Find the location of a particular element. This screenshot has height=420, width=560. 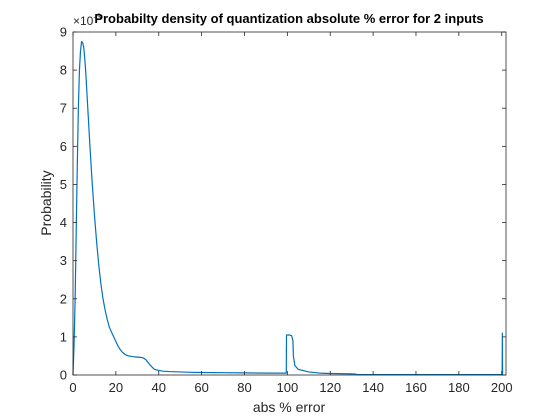

y-tick-label: 2 is located at coordinates (63, 298).